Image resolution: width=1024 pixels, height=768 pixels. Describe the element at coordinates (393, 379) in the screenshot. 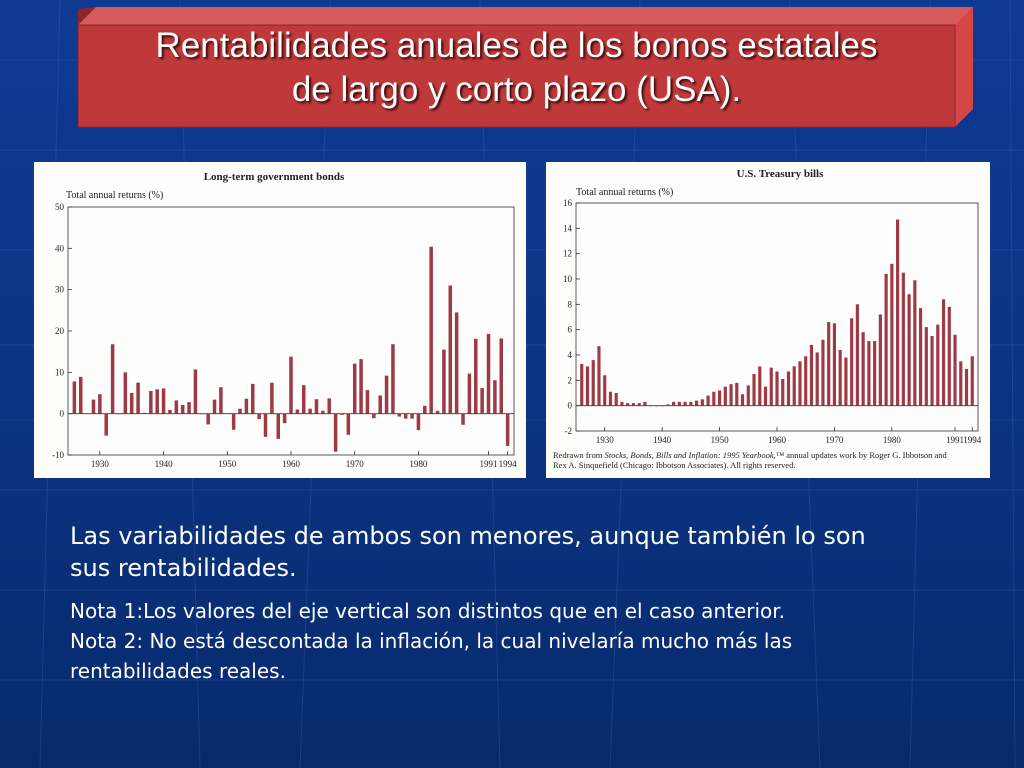

I see `bar-1976` at that location.